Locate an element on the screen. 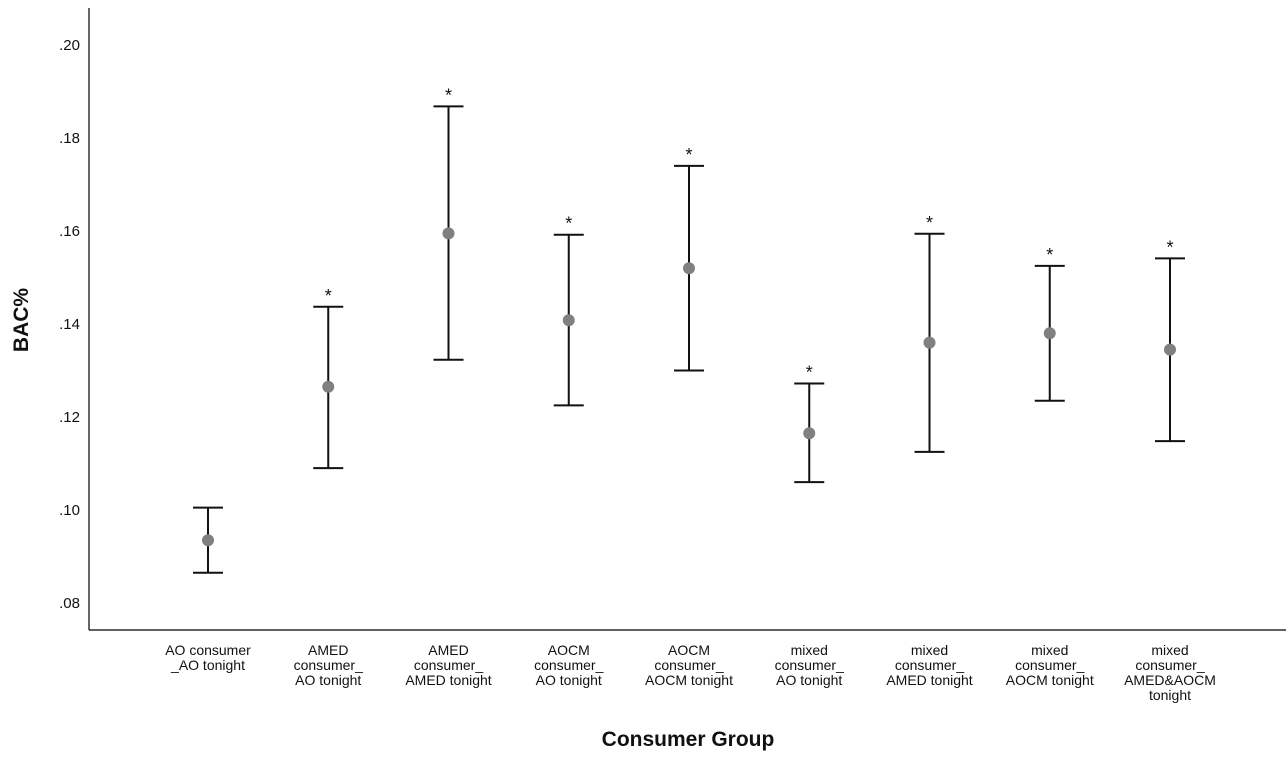 The image size is (1288, 759). y-tick-labels: .08 .10 .12 .14 .16 .18 .20 is located at coordinates (69, 324).